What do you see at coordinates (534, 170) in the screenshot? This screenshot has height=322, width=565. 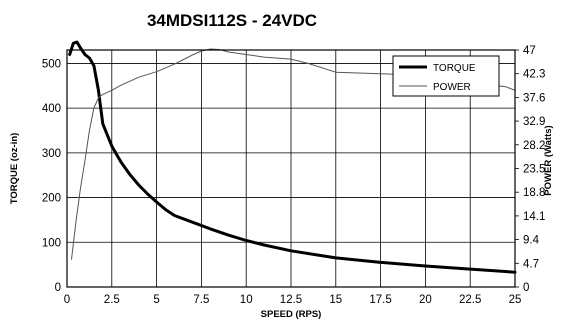 I see `y2-tick-label: 23.5` at bounding box center [534, 170].